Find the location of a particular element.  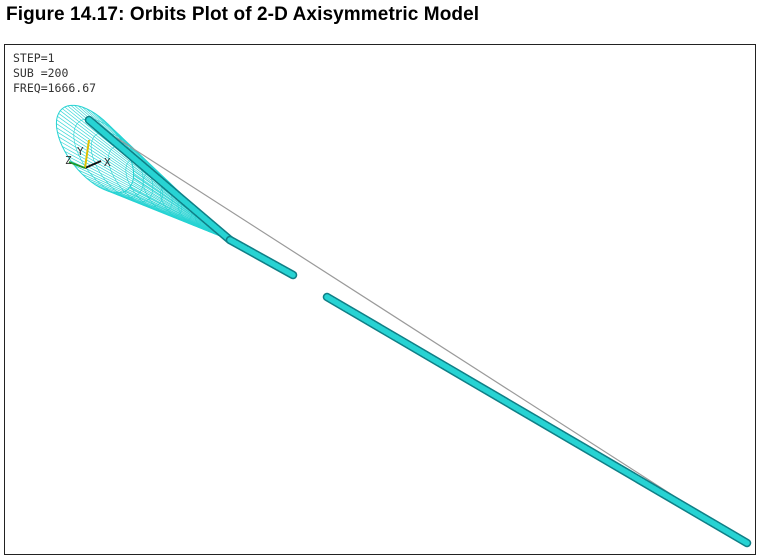

frequency-label: FREQ=1666.67 is located at coordinates (55, 88).